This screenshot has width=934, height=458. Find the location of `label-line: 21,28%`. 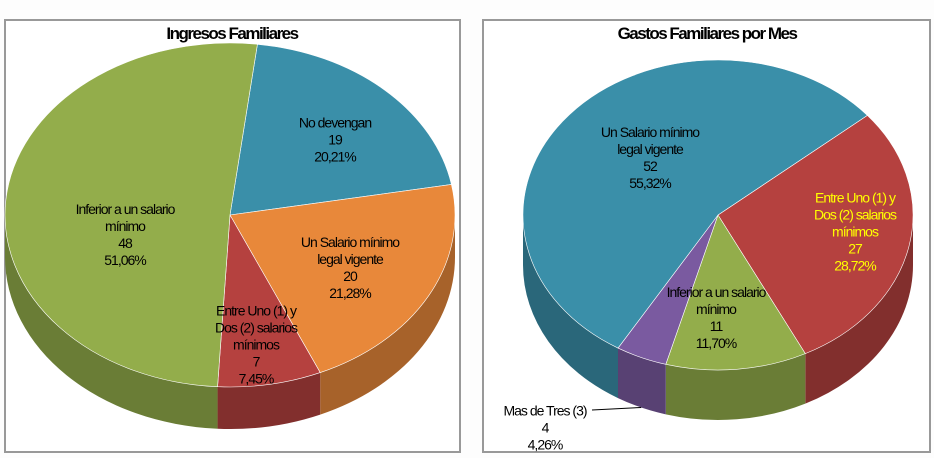

label-line: 21,28% is located at coordinates (350, 293).